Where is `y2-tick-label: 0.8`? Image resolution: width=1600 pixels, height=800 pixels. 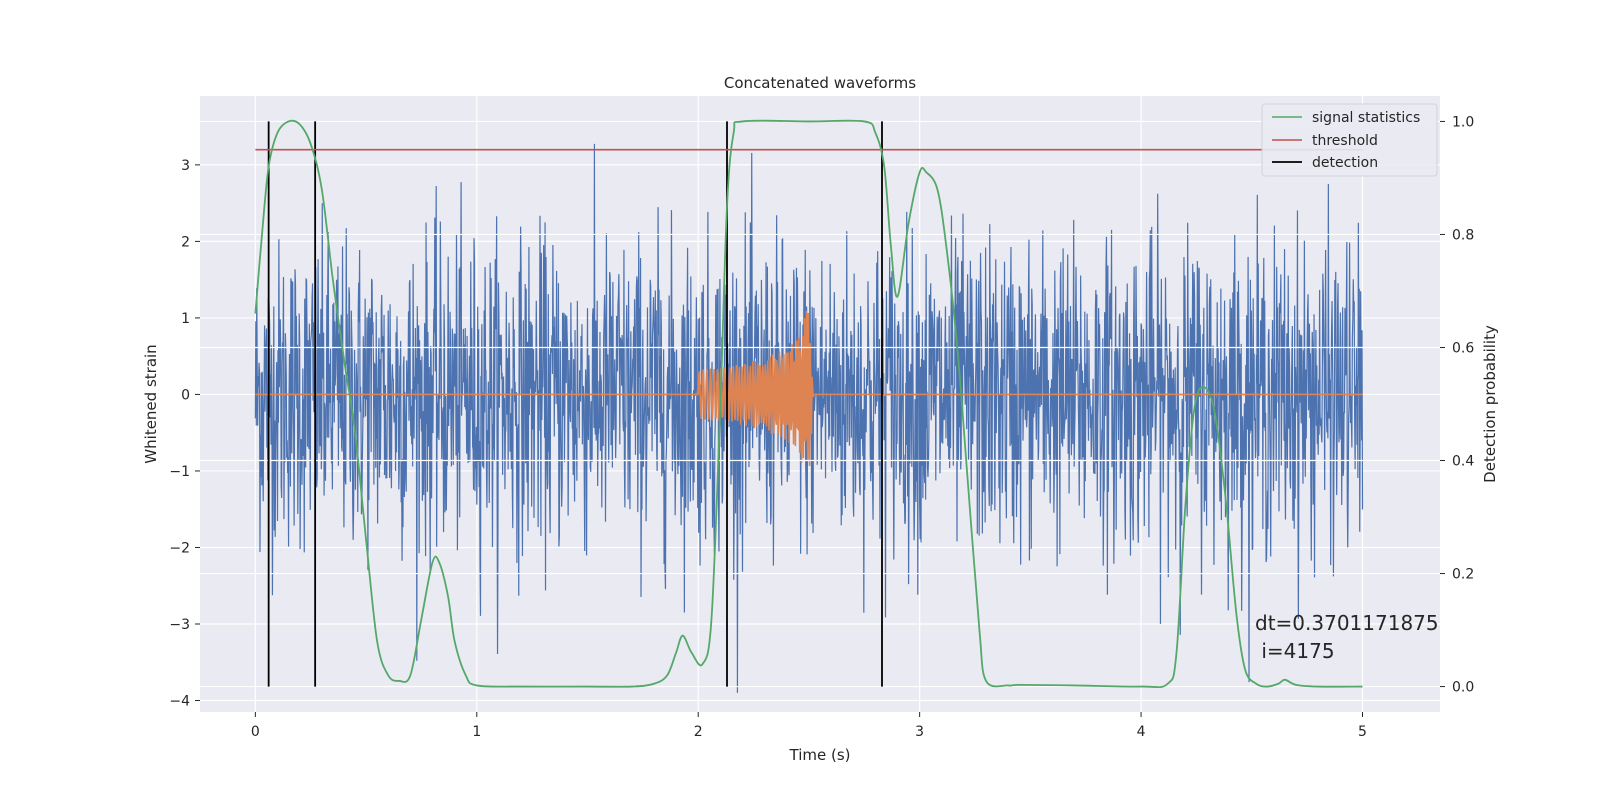
y2-tick-label: 0.8 is located at coordinates (1463, 235).